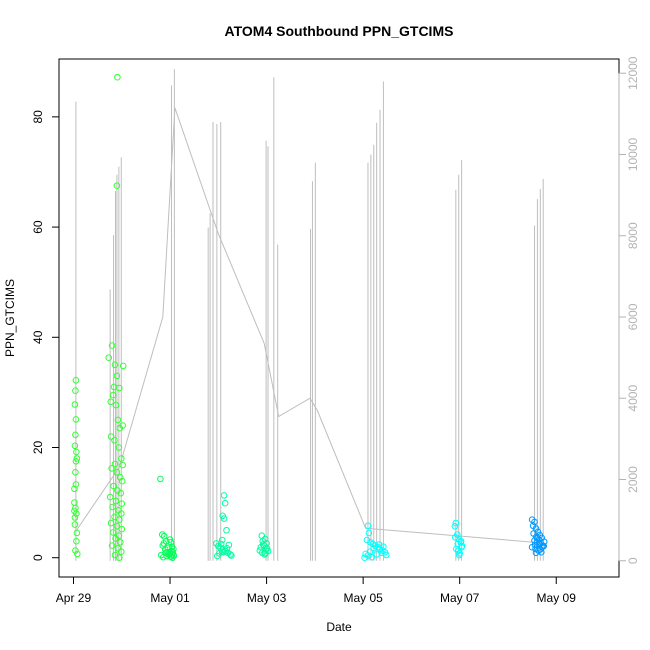 This screenshot has height=650, width=650. Describe the element at coordinates (557, 598) in the screenshot. I see `x-tick-label: May 09` at that location.